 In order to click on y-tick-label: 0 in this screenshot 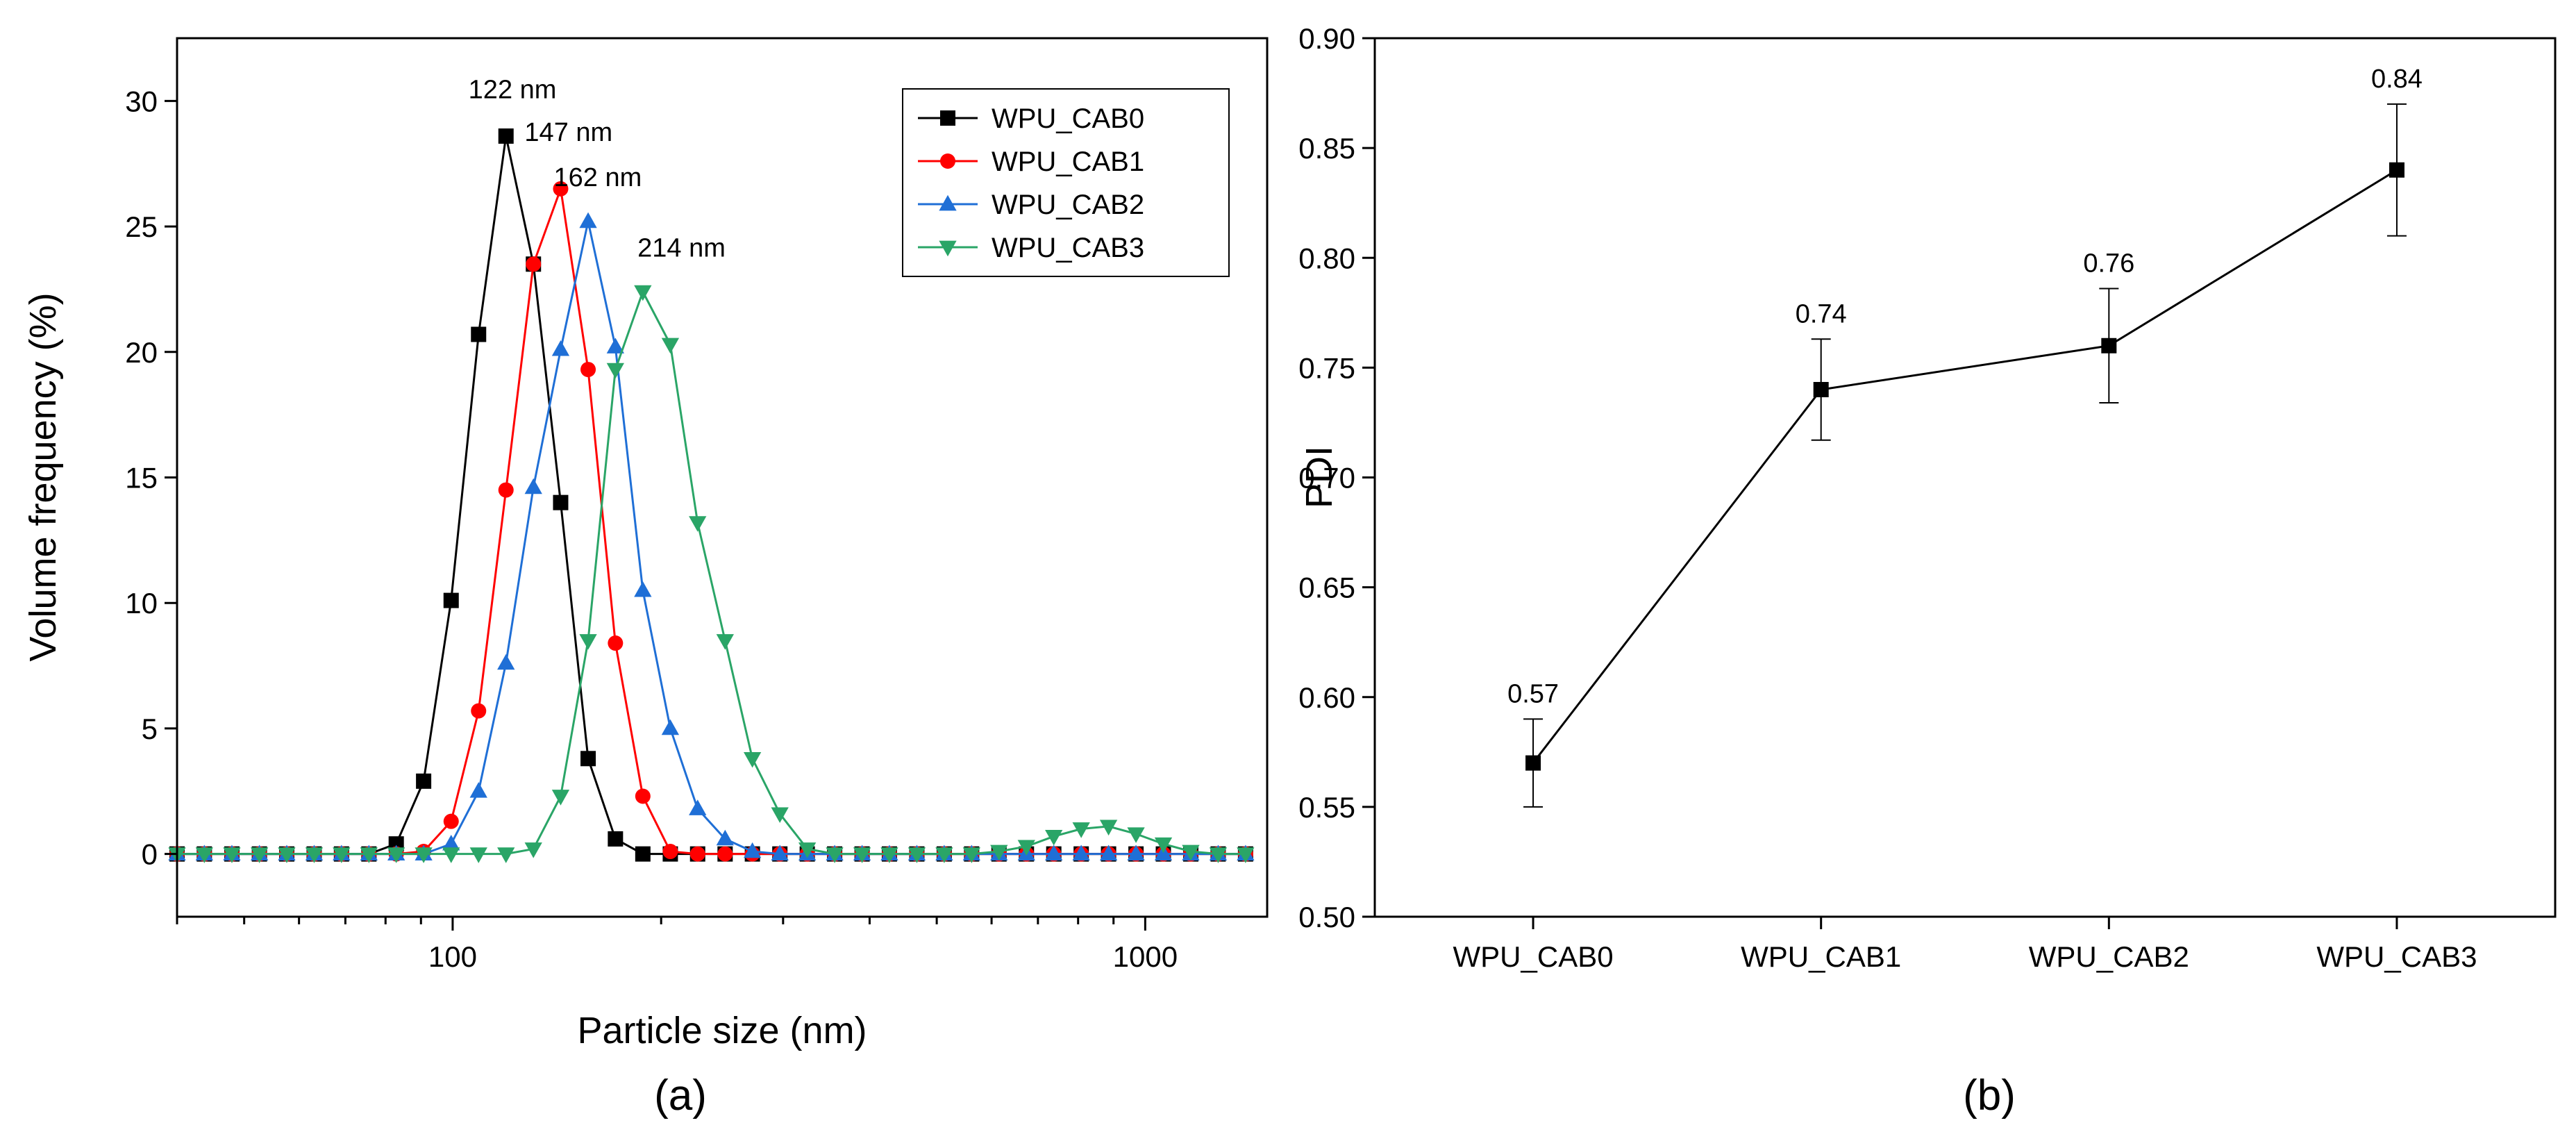, I will do `click(150, 855)`.